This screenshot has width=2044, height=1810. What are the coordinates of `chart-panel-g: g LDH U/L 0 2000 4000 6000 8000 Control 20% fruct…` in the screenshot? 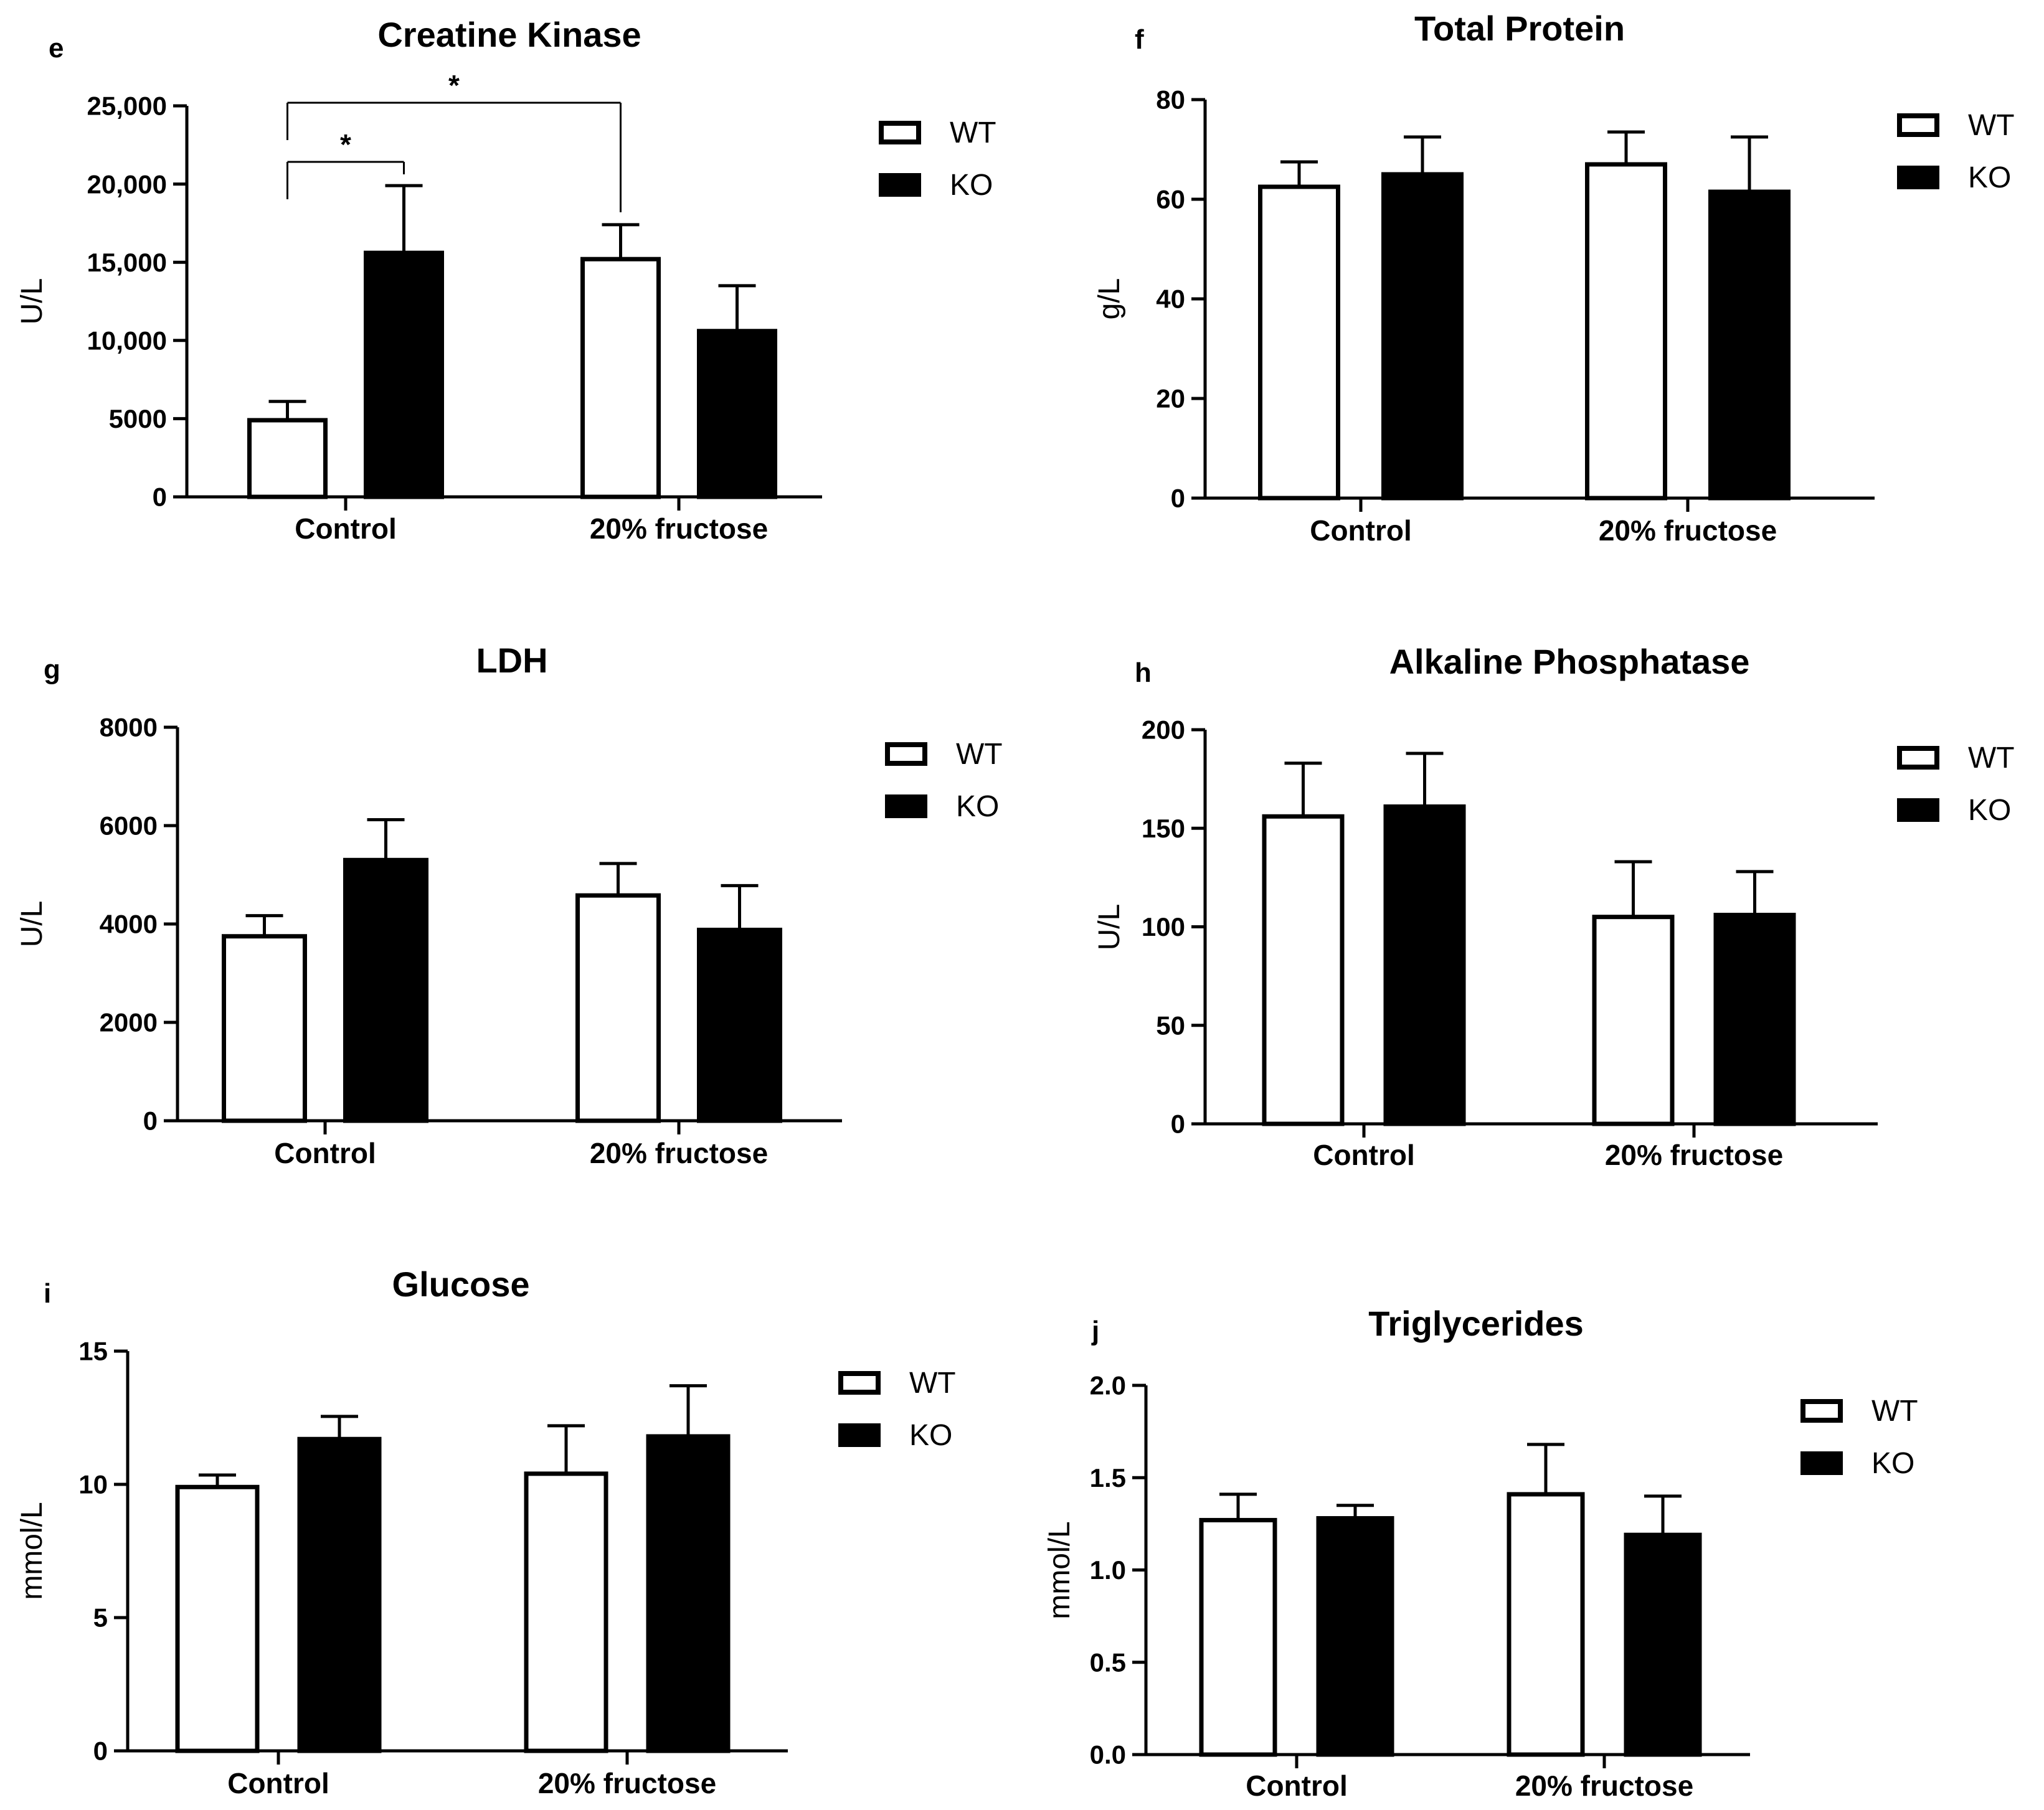 It's located at (509, 905).